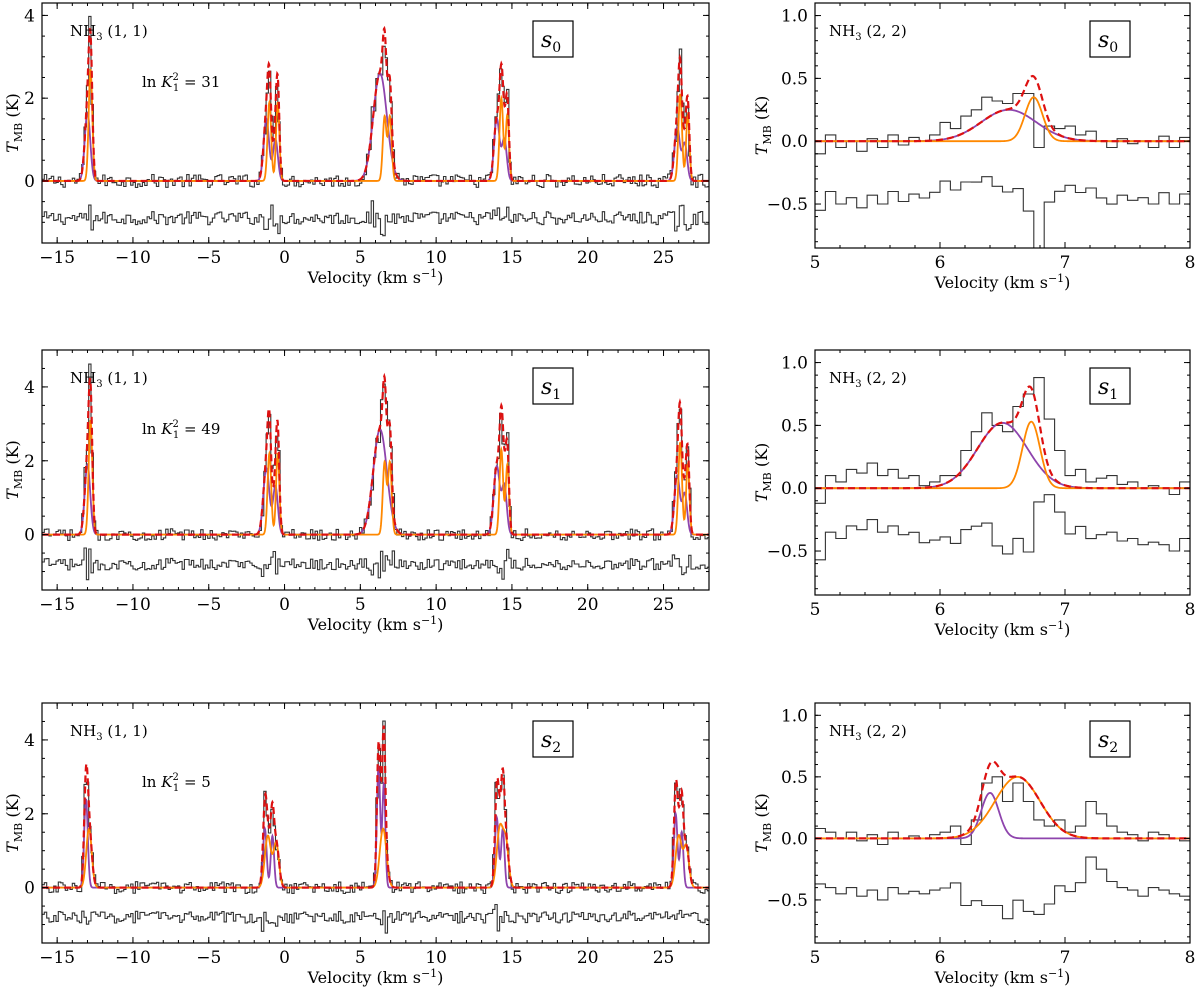 This screenshot has width=1200, height=994. I want to click on x-tick-label: 6, so click(940, 263).